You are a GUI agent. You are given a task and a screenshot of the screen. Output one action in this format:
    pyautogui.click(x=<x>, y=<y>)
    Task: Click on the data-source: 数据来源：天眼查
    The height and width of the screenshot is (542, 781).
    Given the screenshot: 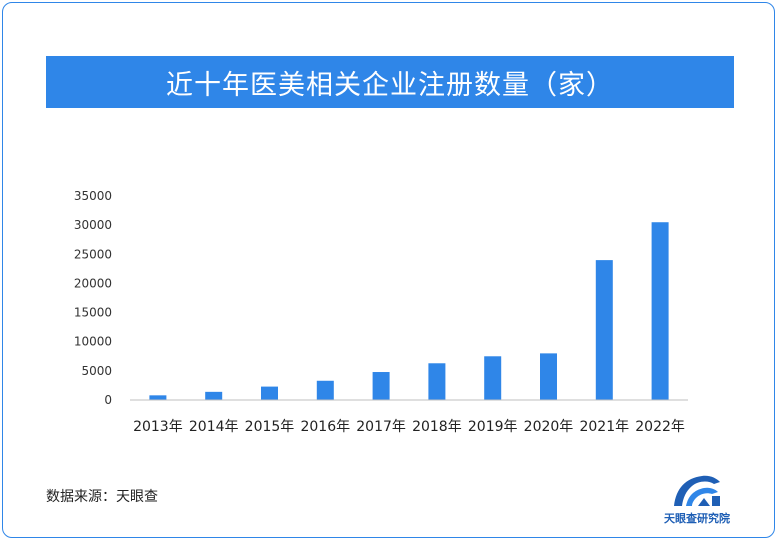 What is the action you would take?
    pyautogui.click(x=102, y=497)
    